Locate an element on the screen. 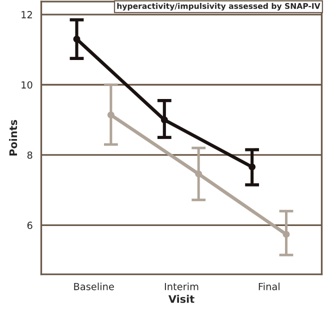 The image size is (330, 310). x-axis-title: Visit is located at coordinates (181, 298).